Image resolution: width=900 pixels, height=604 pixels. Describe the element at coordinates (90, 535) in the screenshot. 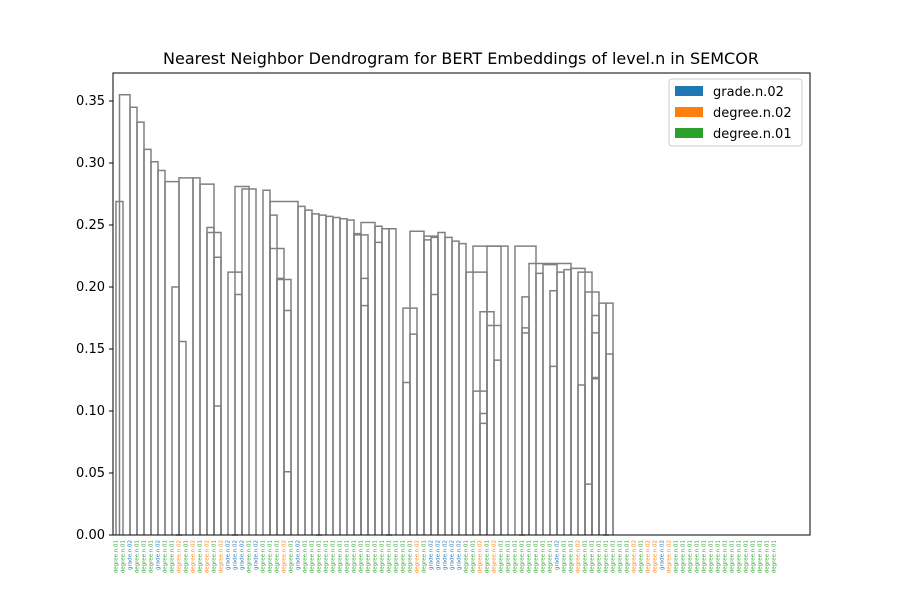

I see `y-tick-label: 0.00` at that location.